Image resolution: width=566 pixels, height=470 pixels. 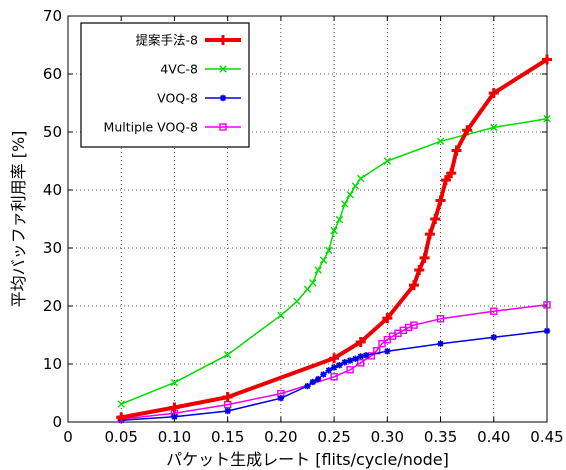 I want to click on x-tick-label: 0.05, so click(x=121, y=437).